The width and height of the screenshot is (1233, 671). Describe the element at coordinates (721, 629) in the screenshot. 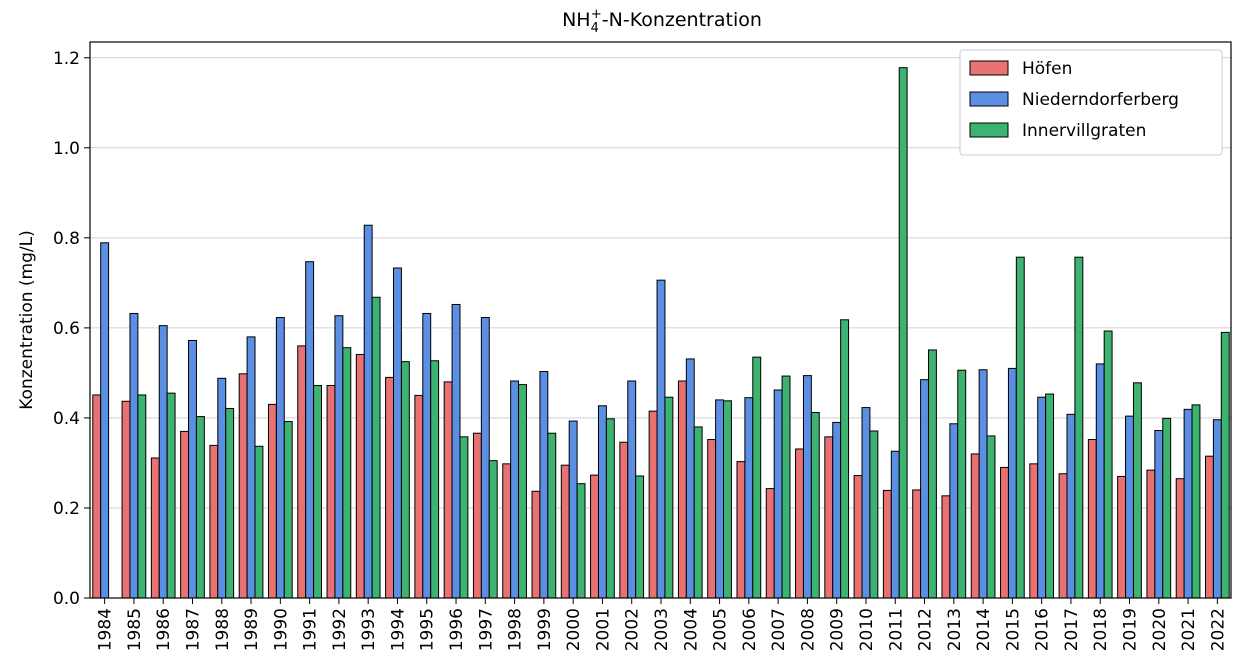

I see `x-tick-label: 2005` at that location.